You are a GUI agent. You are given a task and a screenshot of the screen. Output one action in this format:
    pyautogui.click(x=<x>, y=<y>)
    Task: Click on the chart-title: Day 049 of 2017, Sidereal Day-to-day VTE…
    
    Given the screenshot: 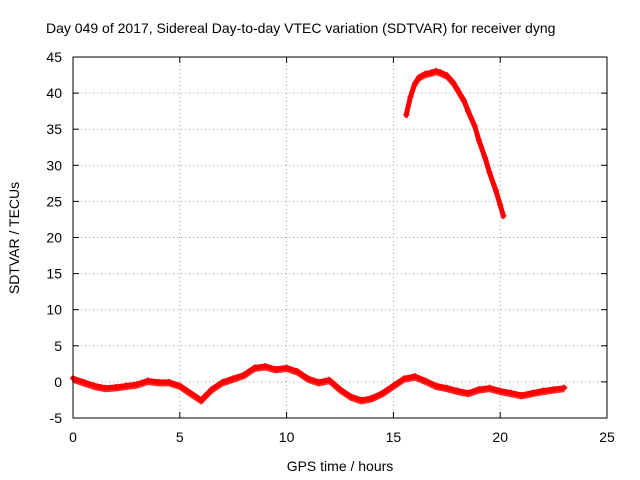 What is the action you would take?
    pyautogui.click(x=300, y=28)
    